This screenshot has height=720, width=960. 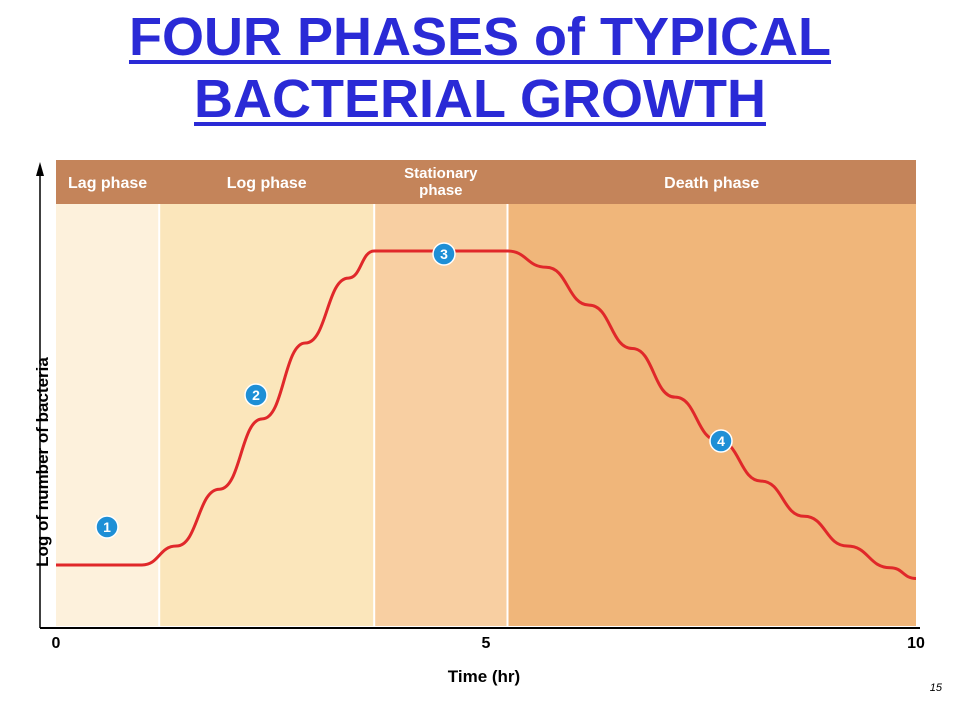 I want to click on phase-marker-badge: 2, so click(x=256, y=395).